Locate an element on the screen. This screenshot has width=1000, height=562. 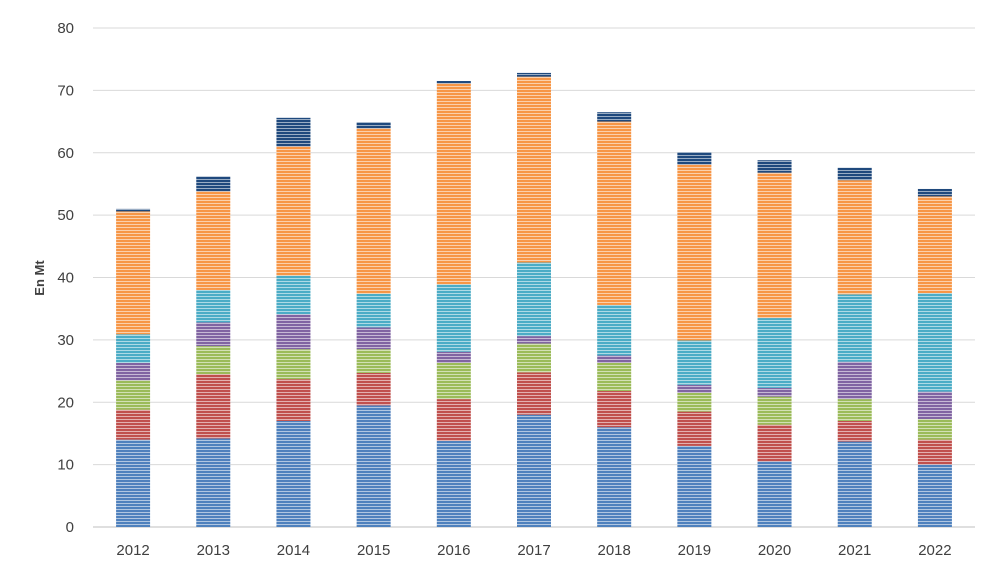
y-axis-ticks: 0 10 20 30 40 50 60 70 80 is located at coordinates (65, 278).